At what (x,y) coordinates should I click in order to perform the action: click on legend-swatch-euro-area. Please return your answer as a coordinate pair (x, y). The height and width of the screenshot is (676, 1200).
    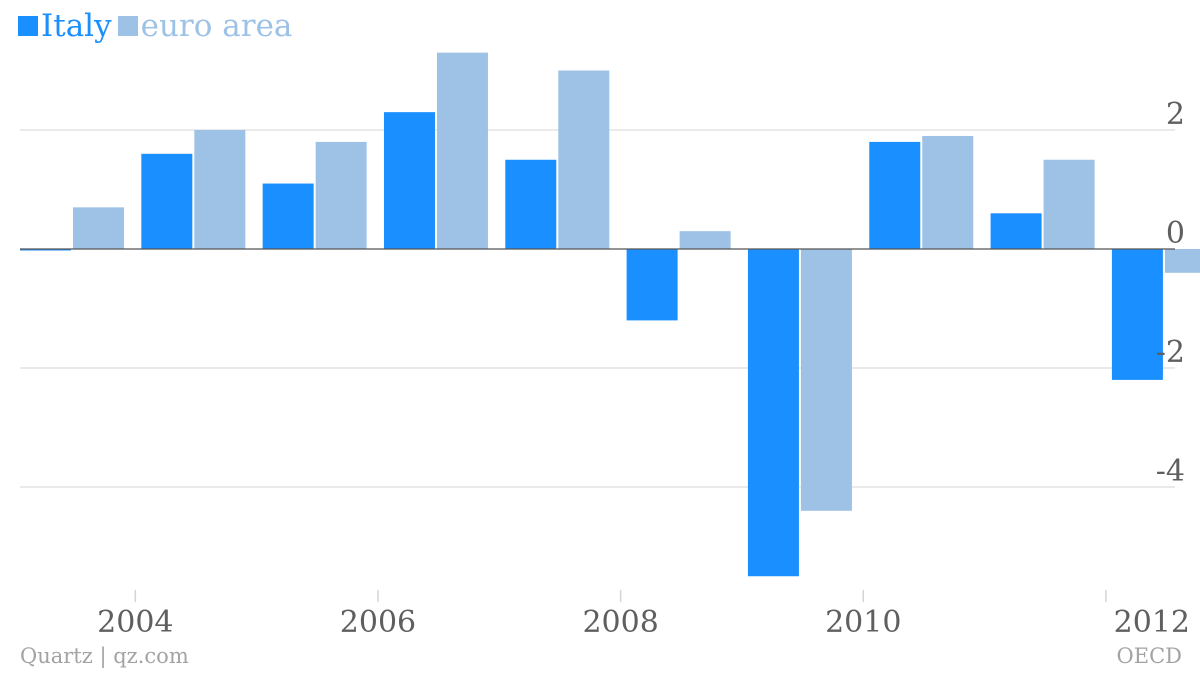
    Looking at the image, I should click on (127, 26).